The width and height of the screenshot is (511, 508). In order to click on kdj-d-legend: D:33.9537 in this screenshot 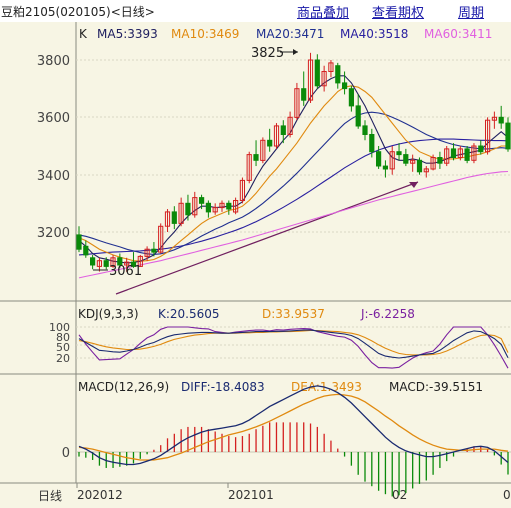, I will do `click(293, 314)`.